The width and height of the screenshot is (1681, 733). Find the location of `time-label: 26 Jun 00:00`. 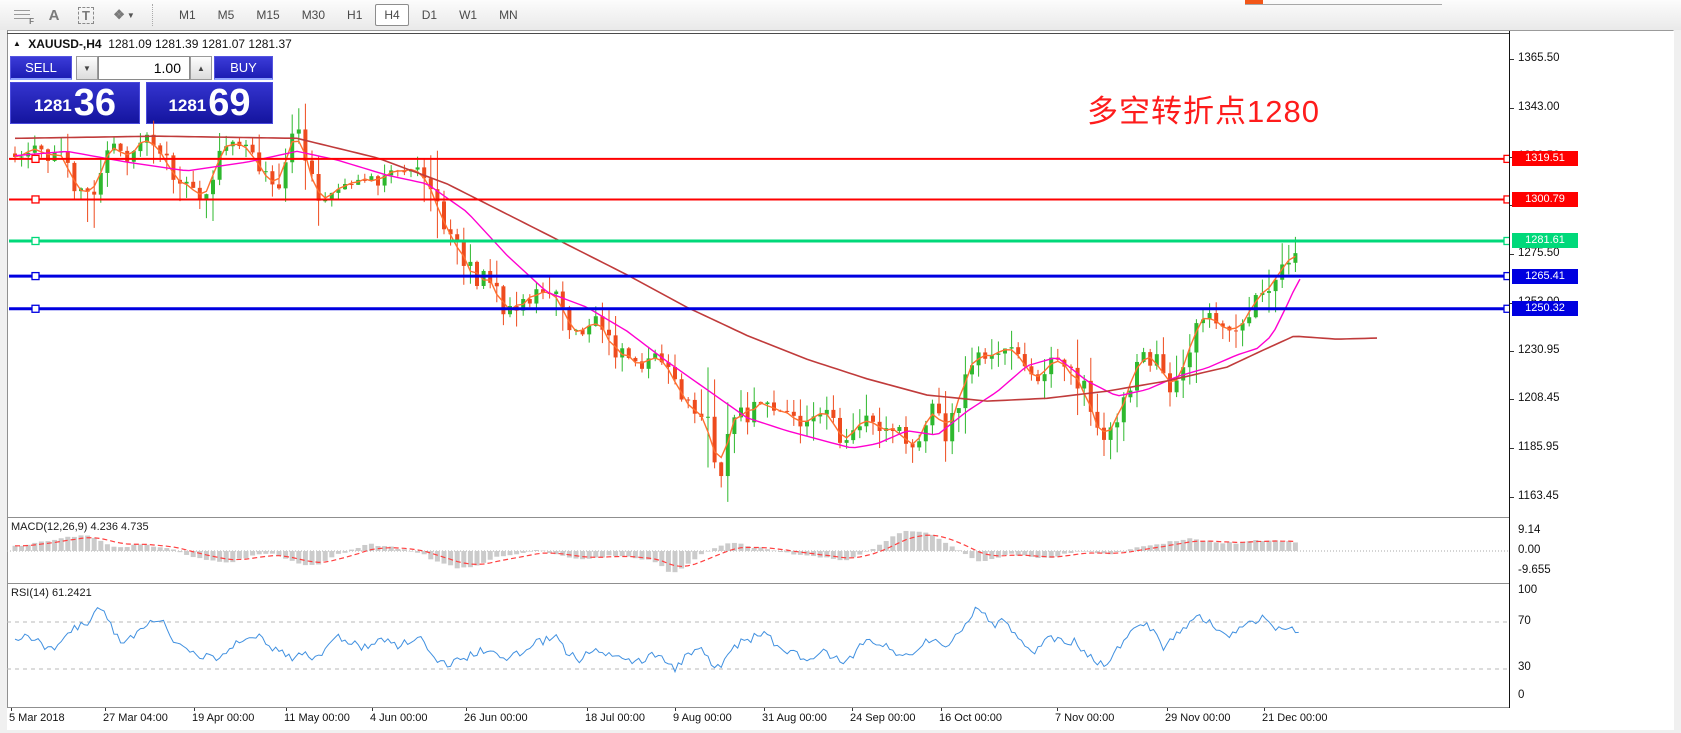

time-label: 26 Jun 00:00 is located at coordinates (496, 718).